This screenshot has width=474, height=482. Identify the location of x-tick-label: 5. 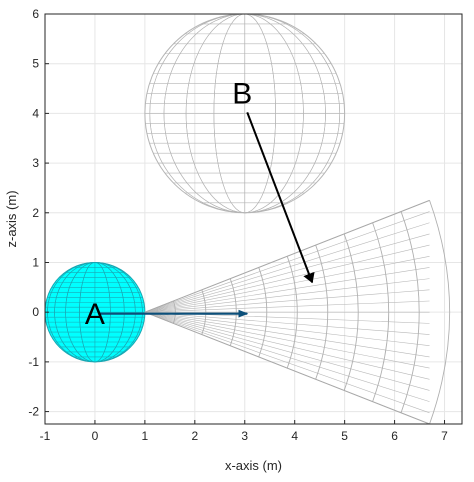
(344, 436).